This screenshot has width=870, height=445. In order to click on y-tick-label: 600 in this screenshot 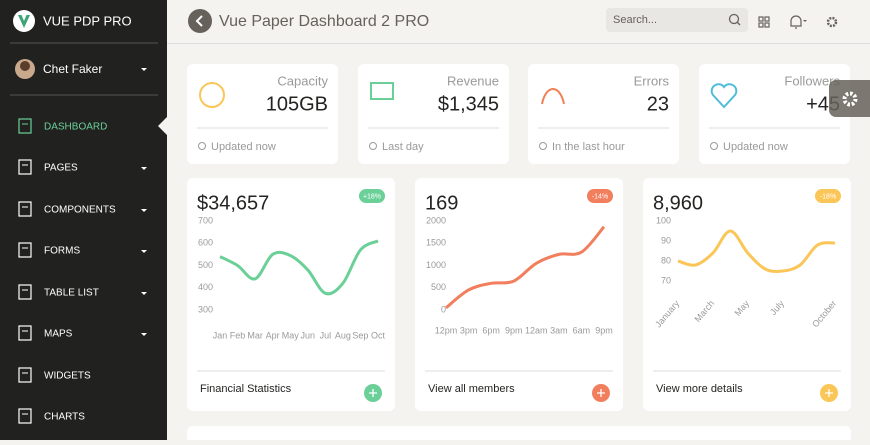, I will do `click(205, 243)`.